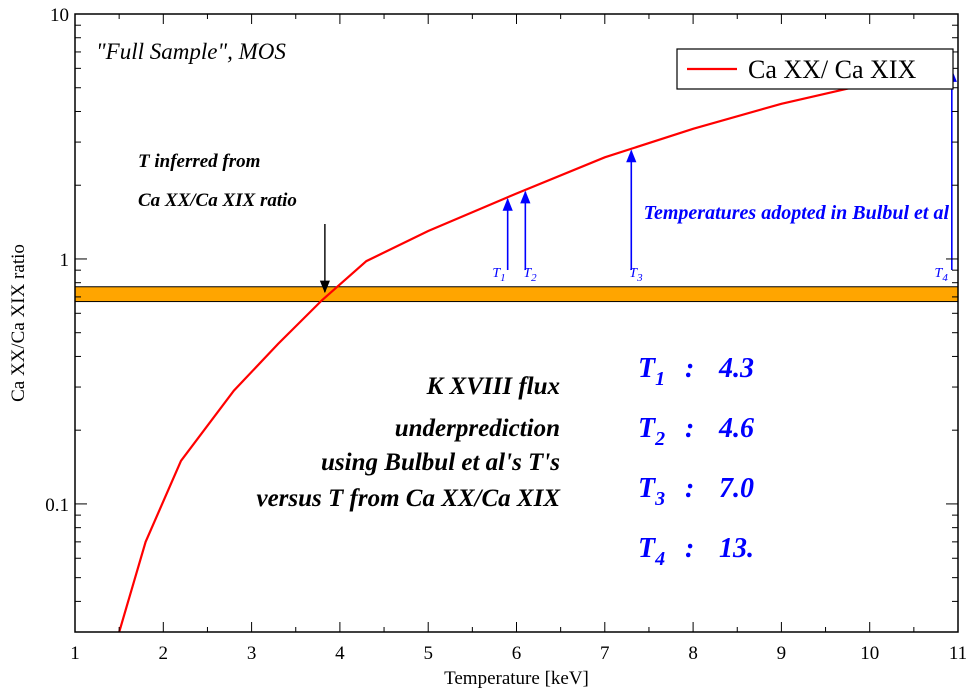  Describe the element at coordinates (651, 491) in the screenshot. I see `temperature-value-name-3: T3` at that location.